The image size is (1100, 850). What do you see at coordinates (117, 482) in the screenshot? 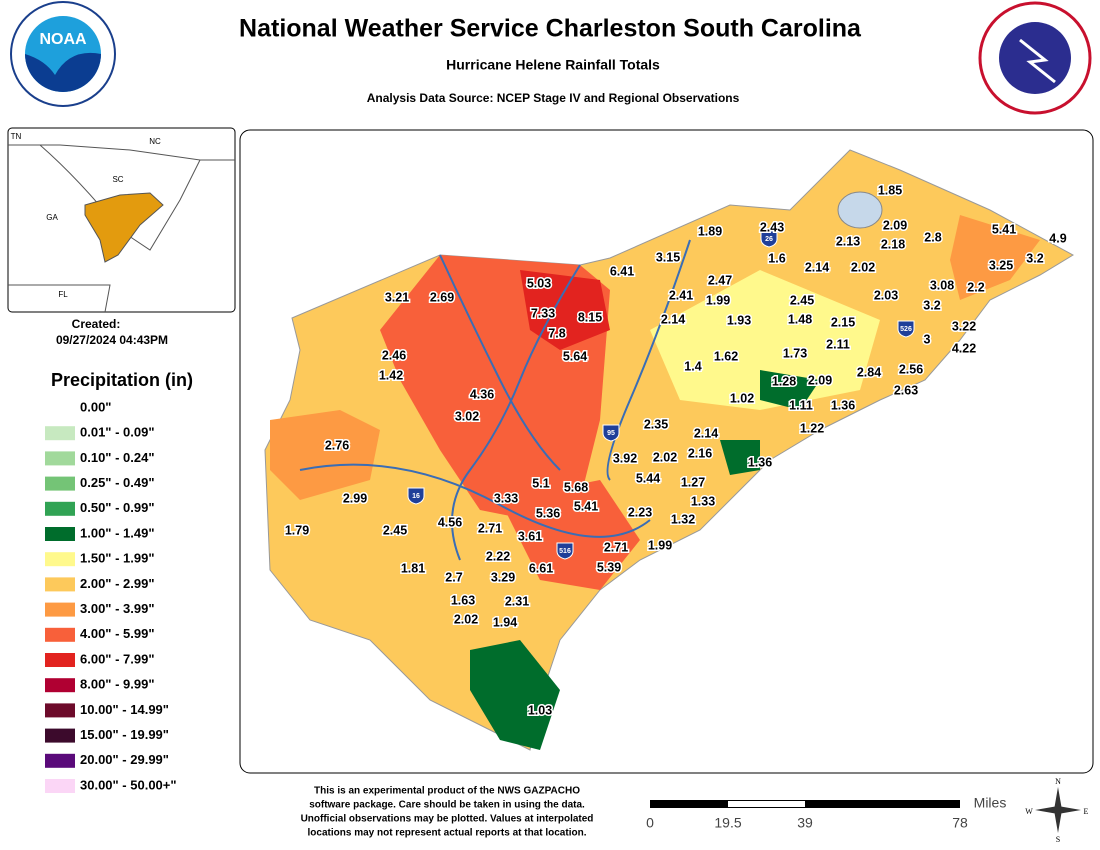
I see `legend-label: 0.25" - 0.49"` at bounding box center [117, 482].